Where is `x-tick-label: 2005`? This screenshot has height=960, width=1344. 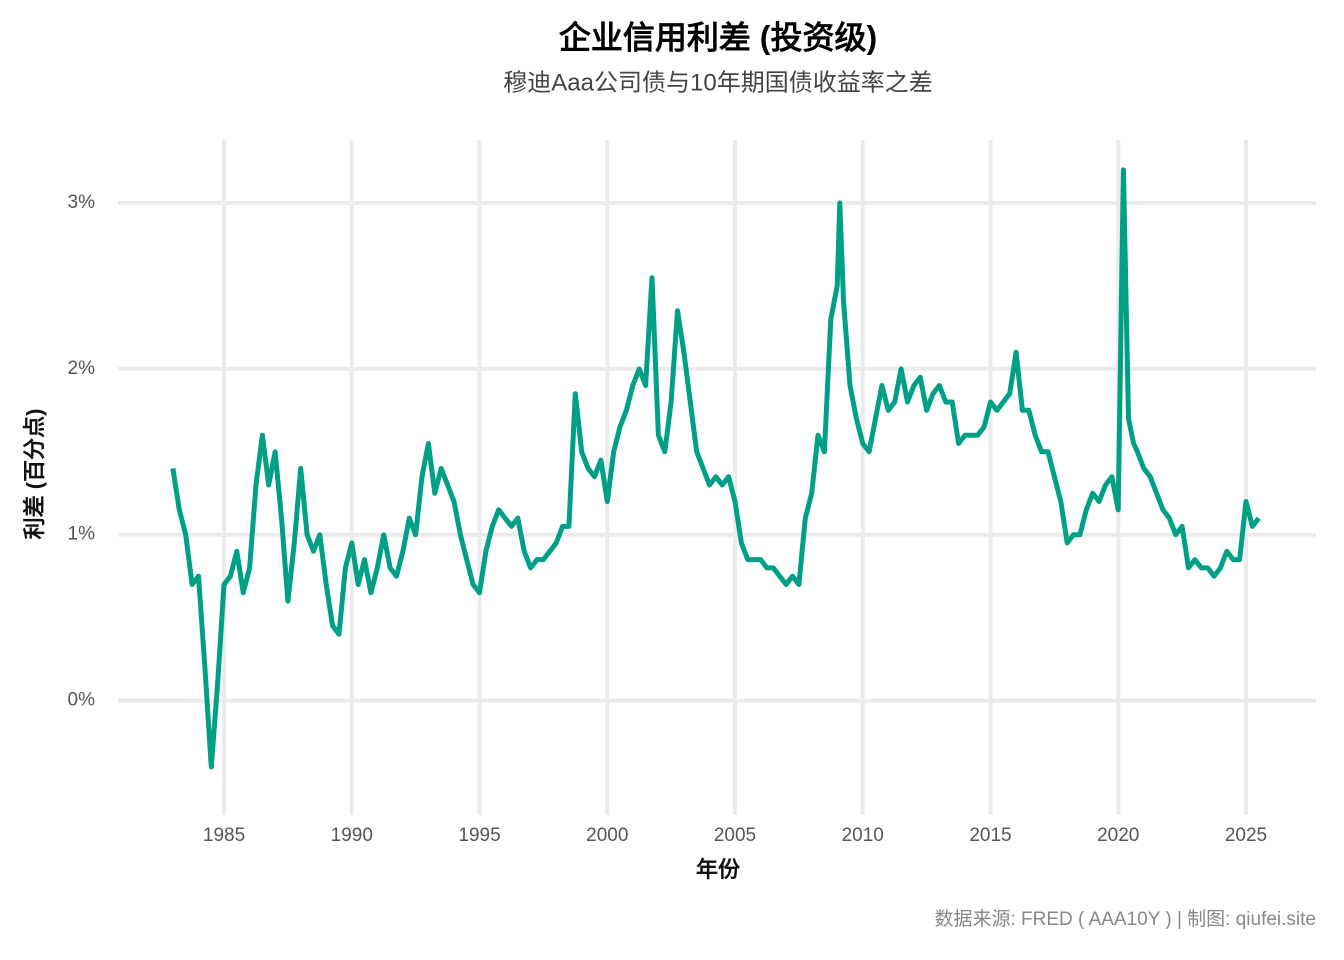
x-tick-label: 2005 is located at coordinates (735, 835).